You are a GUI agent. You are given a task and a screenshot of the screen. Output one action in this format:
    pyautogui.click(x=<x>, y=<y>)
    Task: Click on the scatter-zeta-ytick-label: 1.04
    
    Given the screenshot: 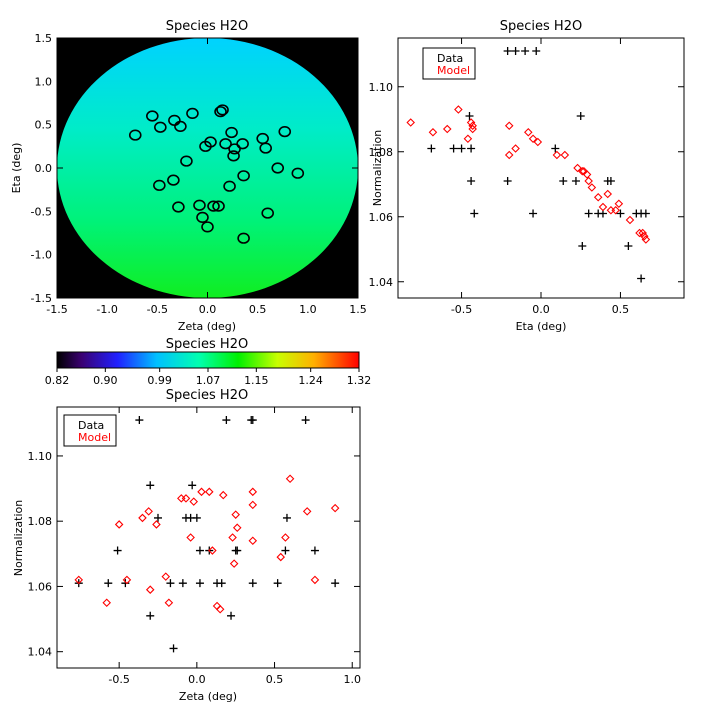 What is the action you would take?
    pyautogui.click(x=40, y=652)
    